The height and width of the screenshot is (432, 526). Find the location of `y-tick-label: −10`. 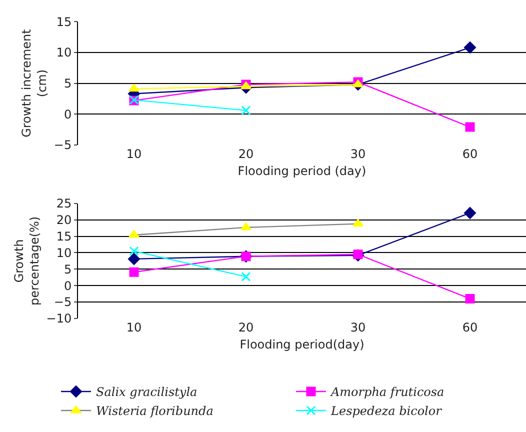

y-tick-label: −10 is located at coordinates (59, 319).